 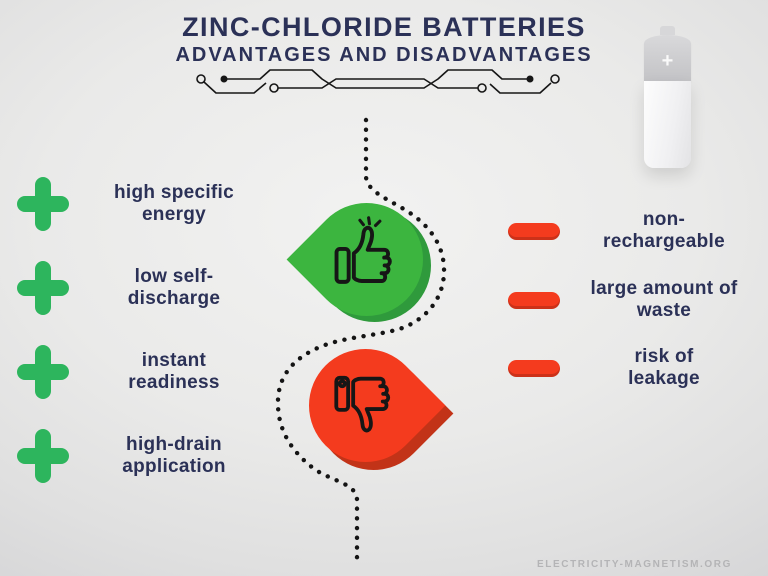 I want to click on disadvantage-label-line: risk of, so click(x=664, y=356).